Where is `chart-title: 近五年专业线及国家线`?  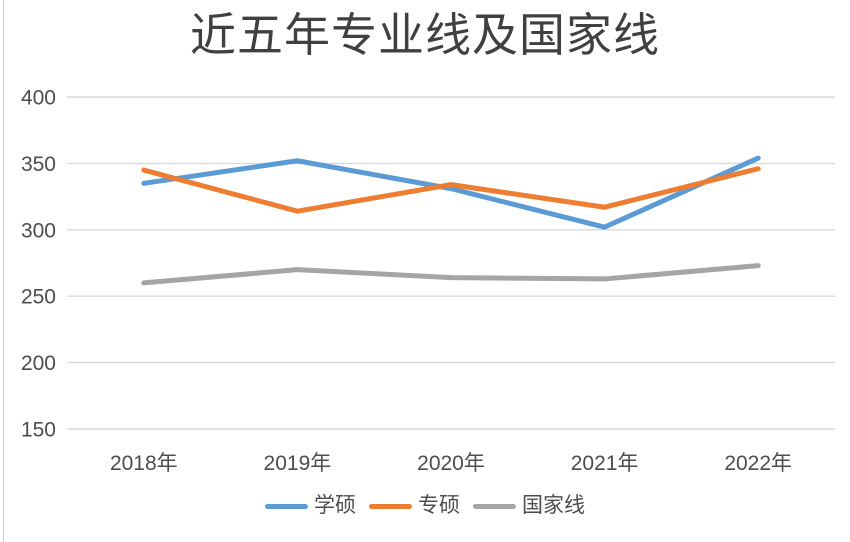
chart-title: 近五年专业线及国家线 is located at coordinates (425, 35).